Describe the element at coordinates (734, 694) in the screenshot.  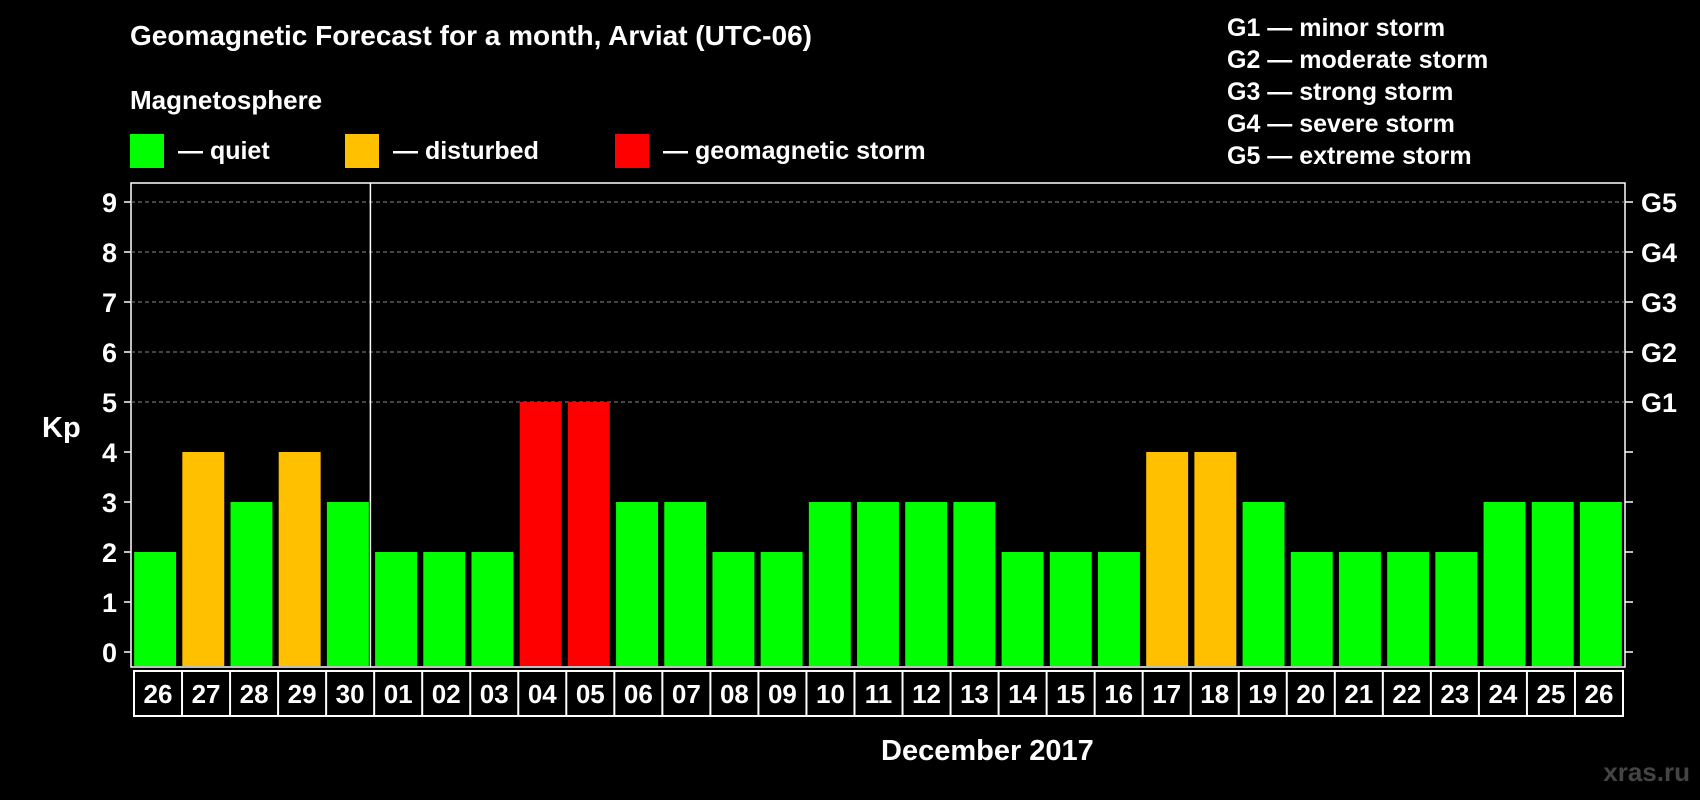
I see `x-tick-label: 08` at that location.